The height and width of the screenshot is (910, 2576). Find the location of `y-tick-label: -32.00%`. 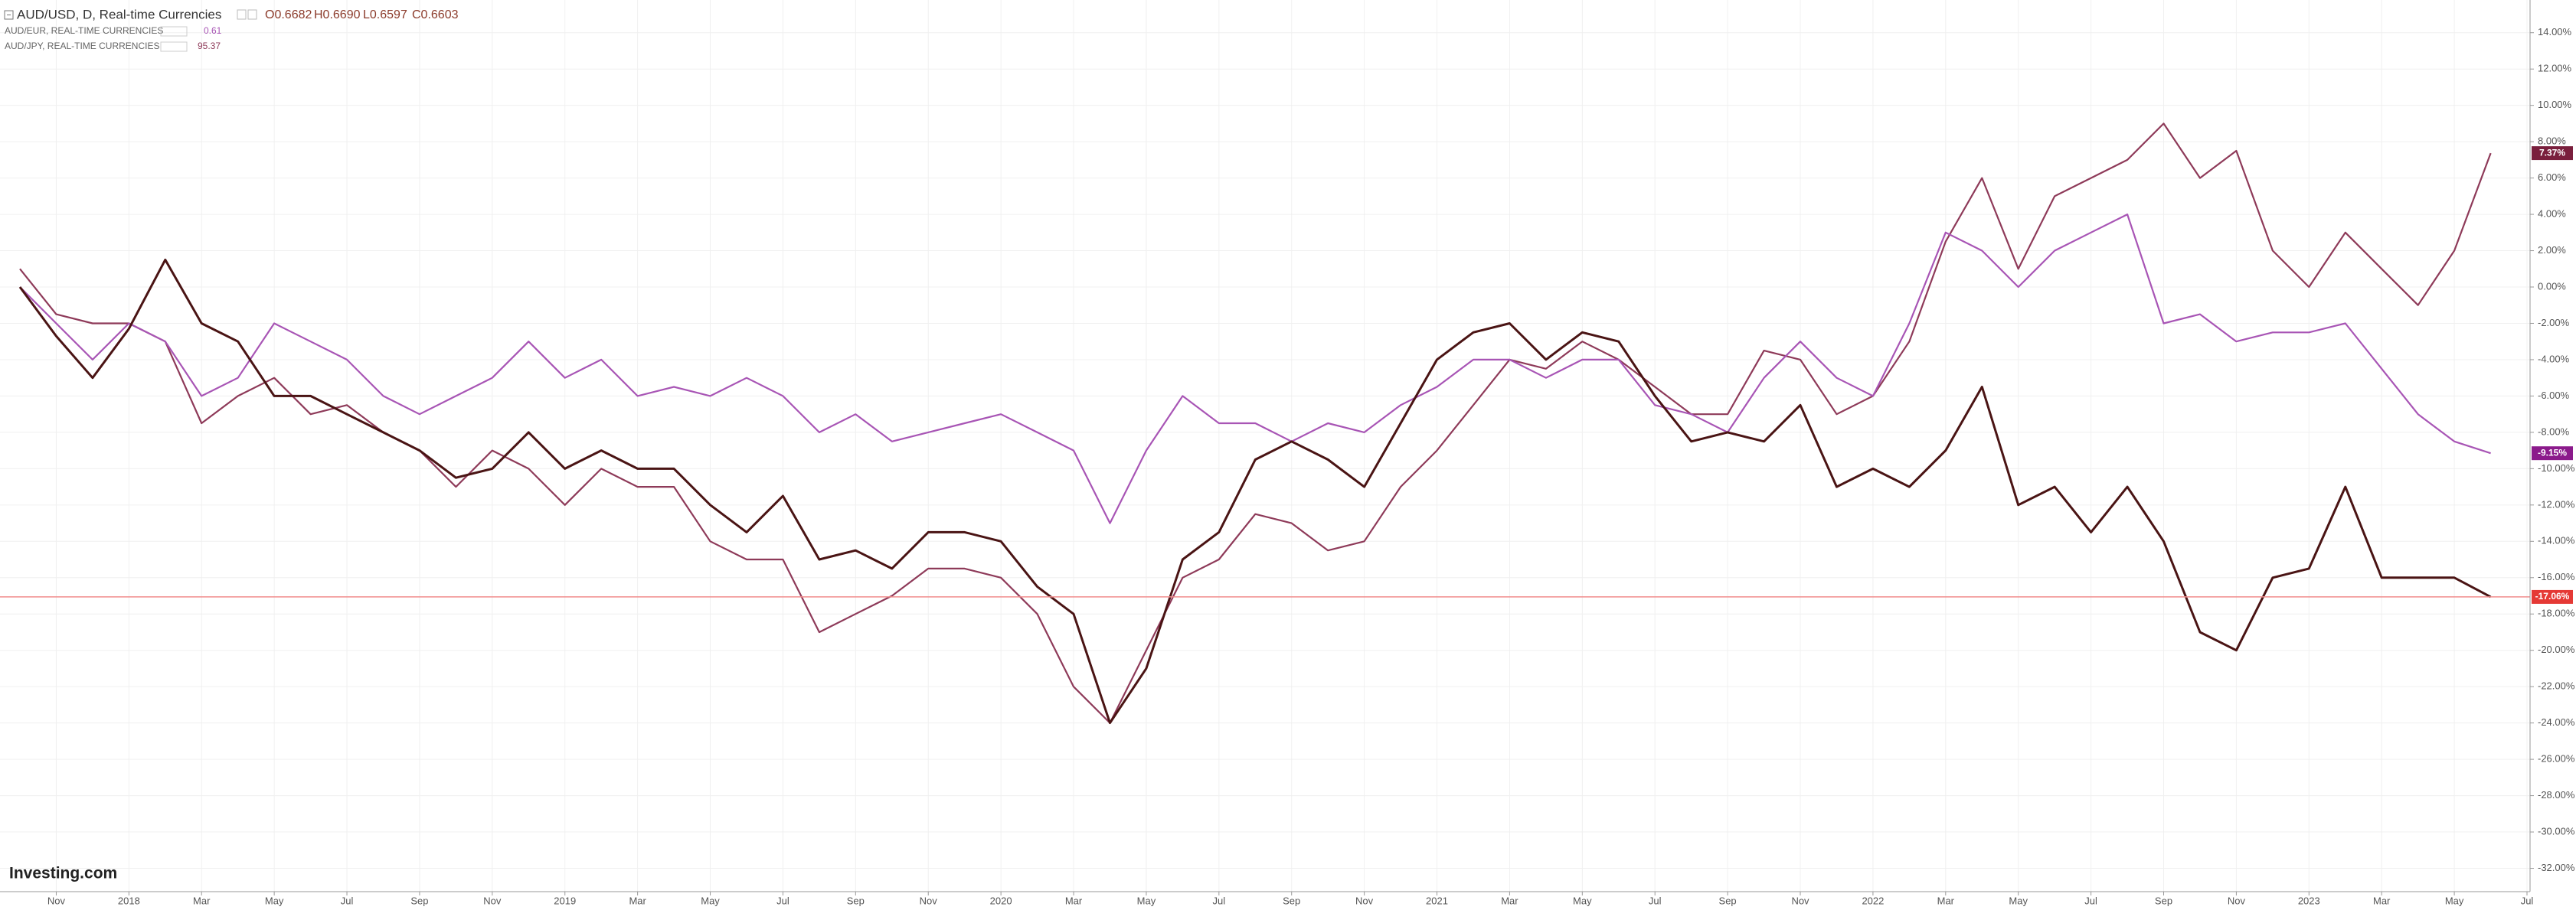

y-tick-label: -32.00% is located at coordinates (2556, 867).